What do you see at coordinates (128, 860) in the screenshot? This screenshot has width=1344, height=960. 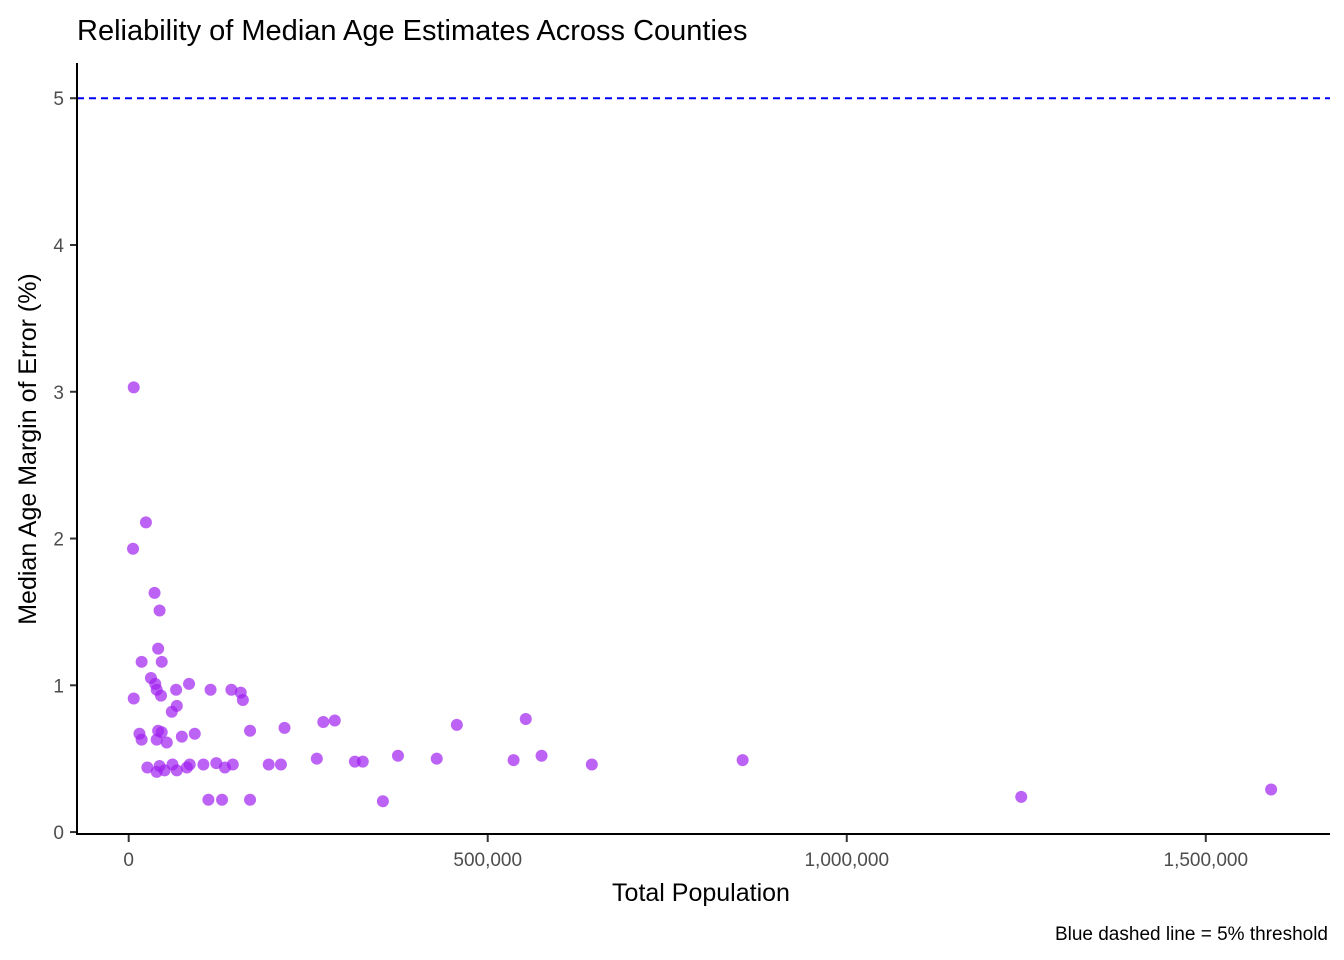 I see `x-tick-label: 0` at bounding box center [128, 860].